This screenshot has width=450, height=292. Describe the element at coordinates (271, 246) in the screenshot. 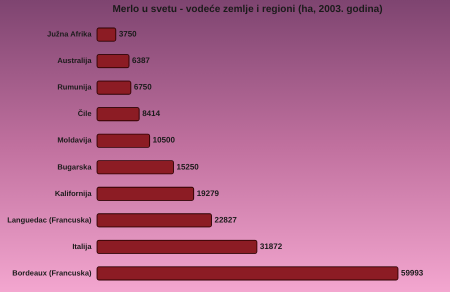

I see `data-label: 31872` at that location.